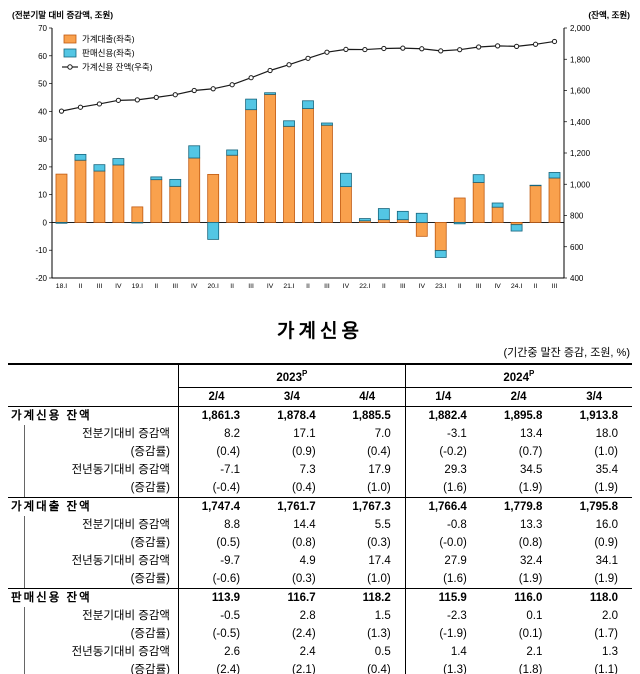 This screenshot has width=640, height=674. Describe the element at coordinates (443, 506) in the screenshot. I see `table-cell: 1,766.4` at that location.